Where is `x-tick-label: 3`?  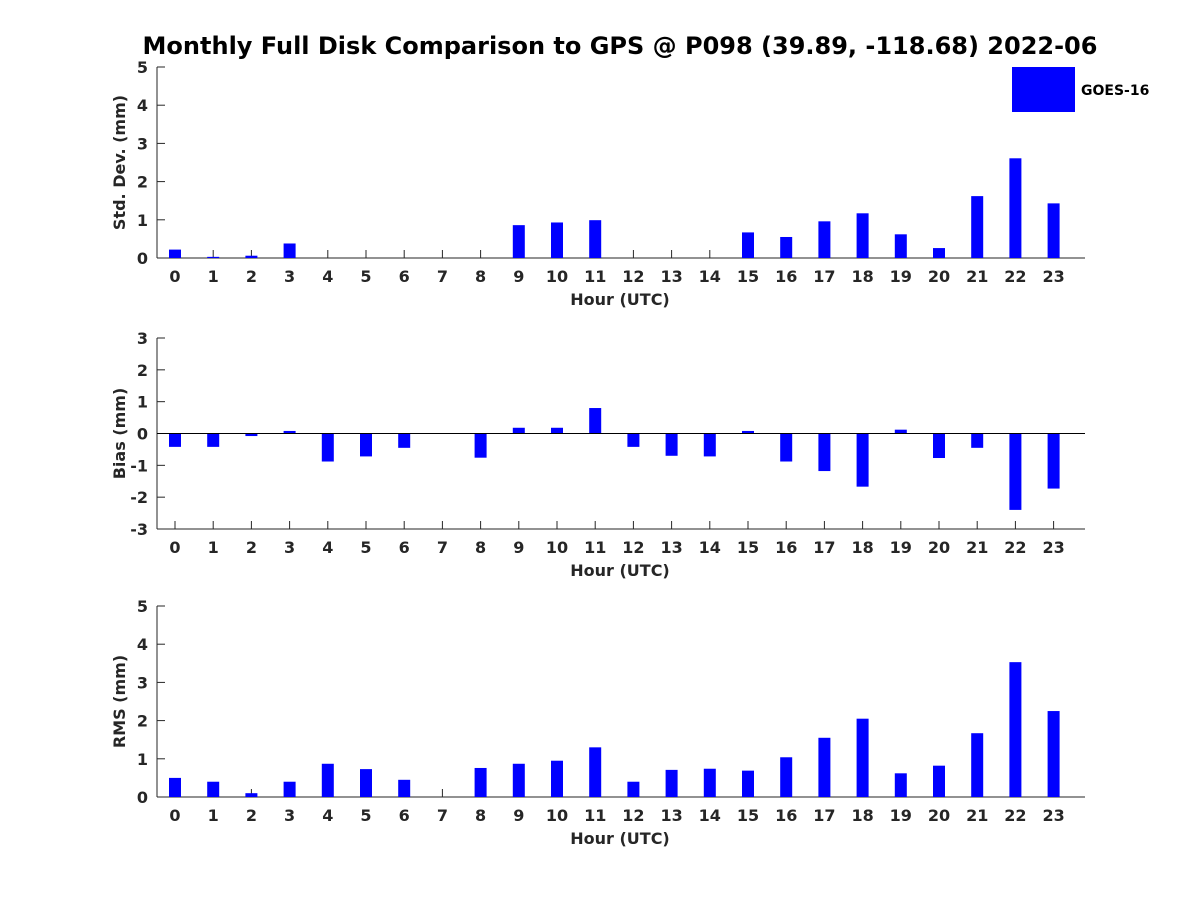 x-tick-label: 3 is located at coordinates (289, 547).